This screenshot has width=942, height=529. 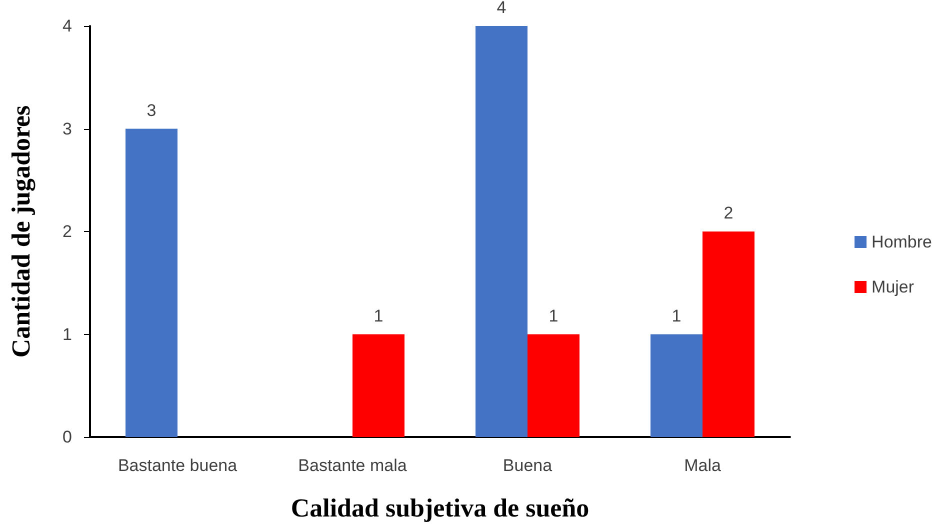 What do you see at coordinates (178, 465) in the screenshot?
I see `x-tick-label: Bastante buena` at bounding box center [178, 465].